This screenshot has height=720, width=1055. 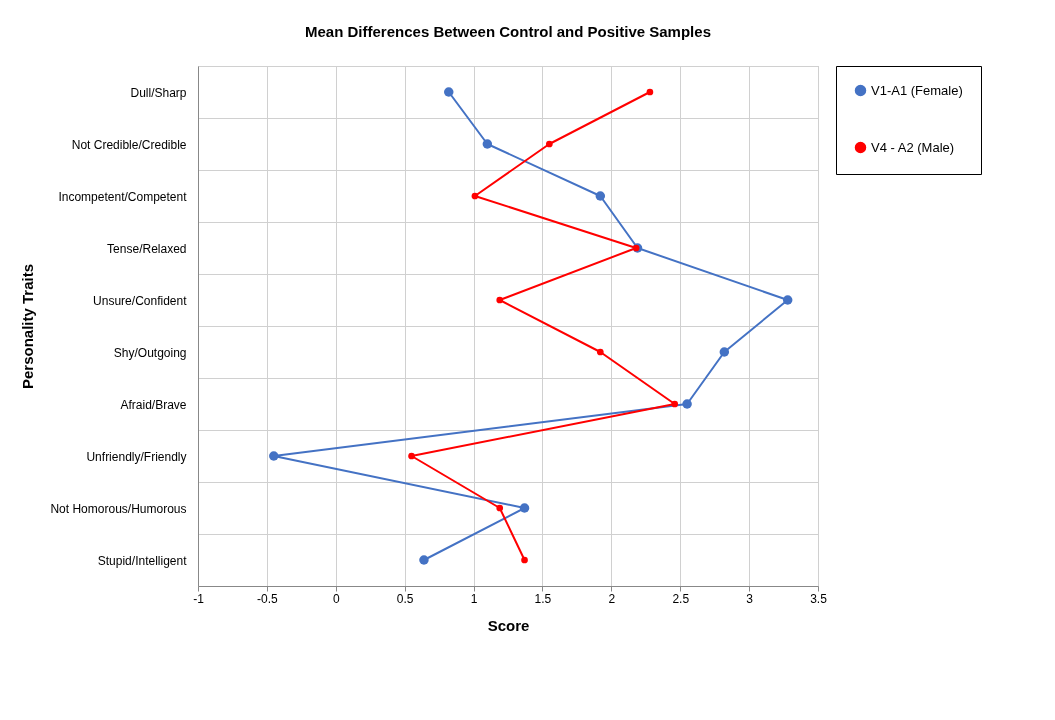 What do you see at coordinates (147, 248) in the screenshot?
I see `y-tick-label: Tense/Relaxed` at bounding box center [147, 248].